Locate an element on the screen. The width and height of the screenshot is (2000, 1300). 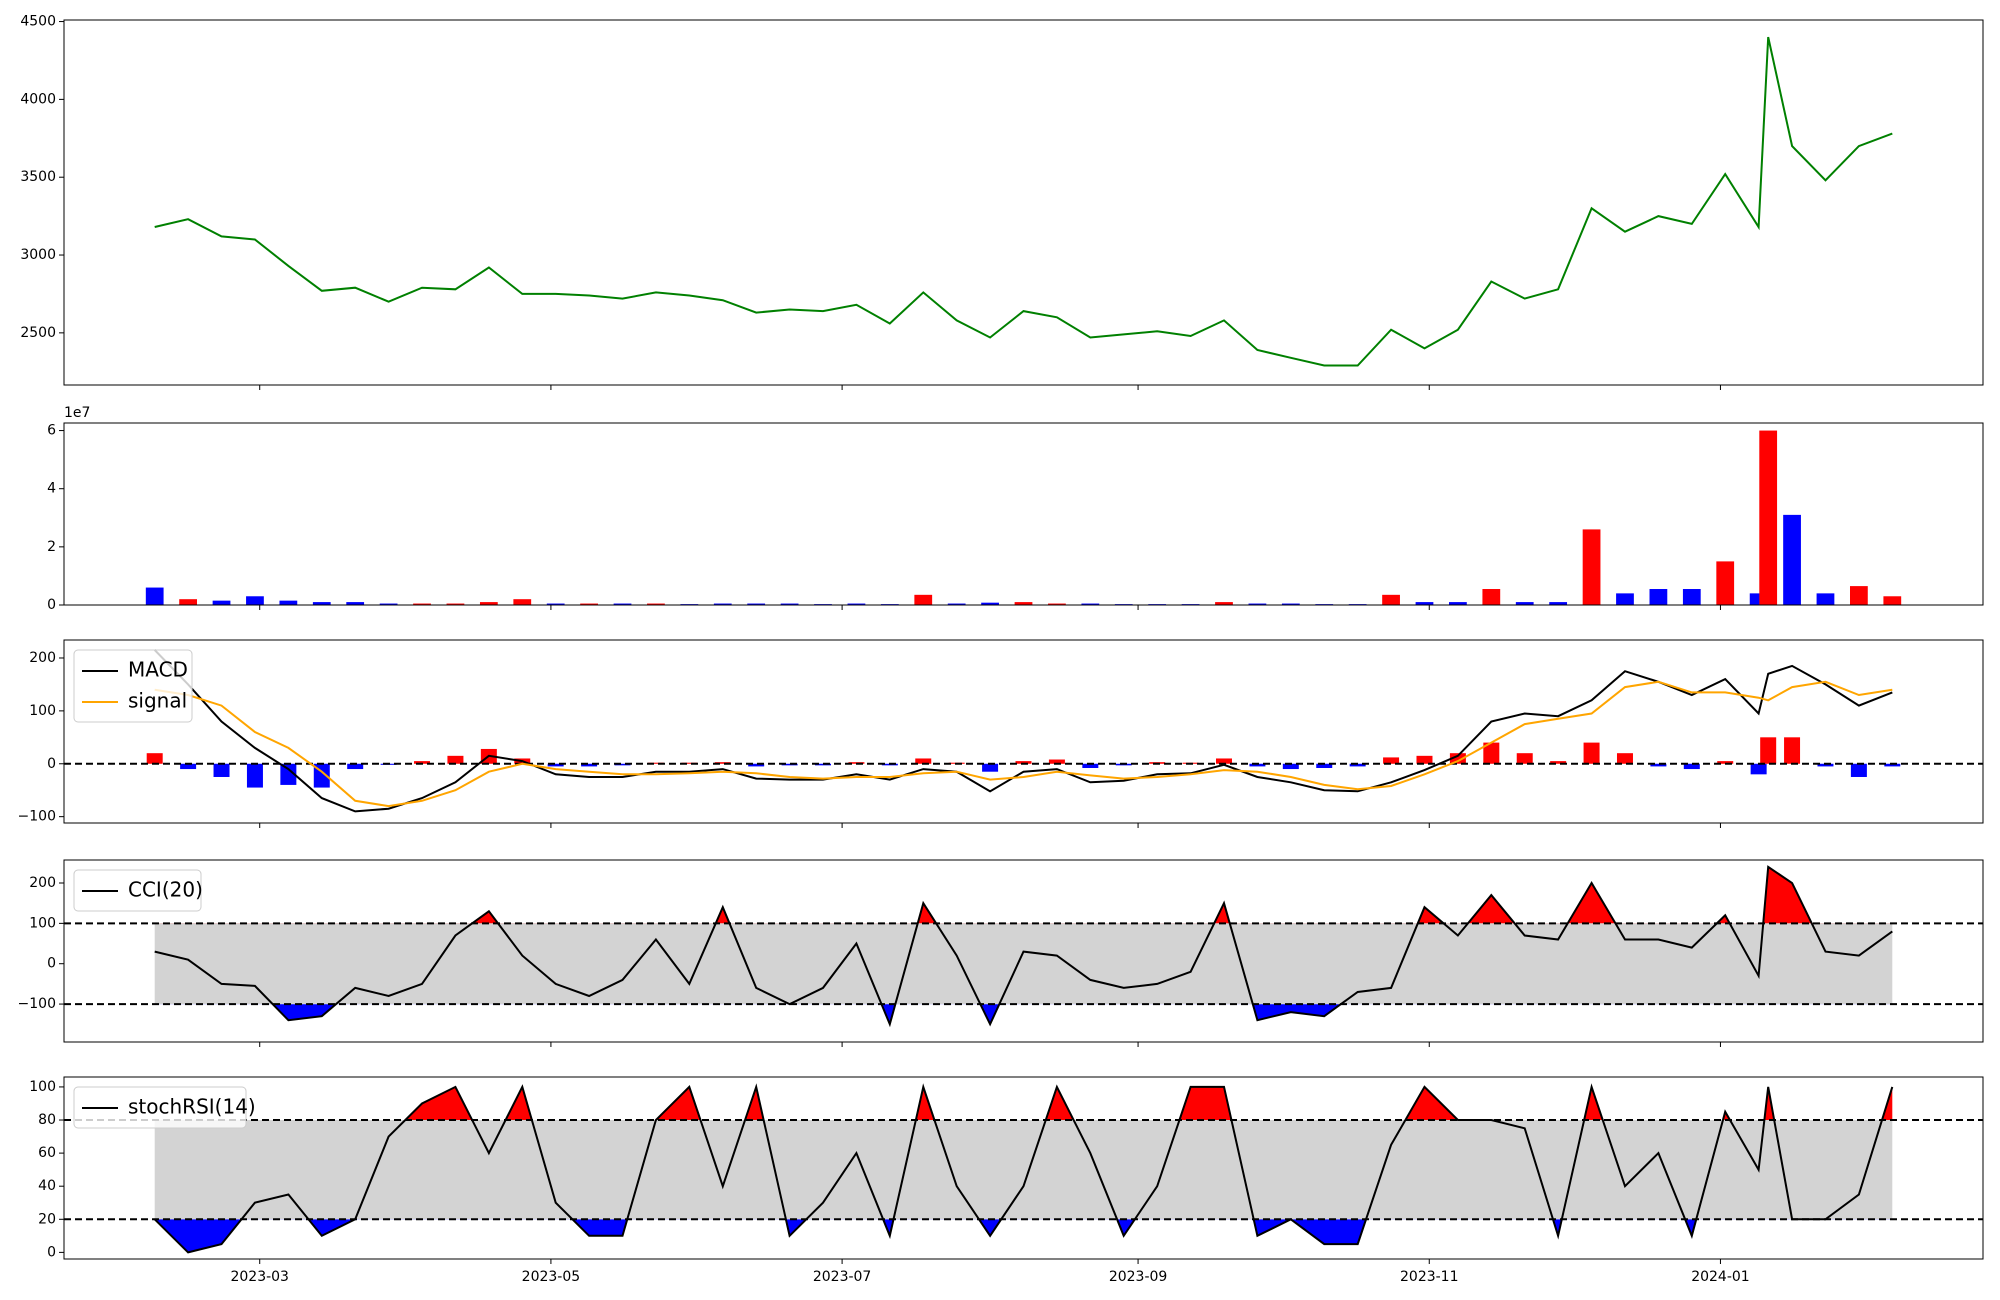
legend-label: stochRSI(14) is located at coordinates (192, 1107).